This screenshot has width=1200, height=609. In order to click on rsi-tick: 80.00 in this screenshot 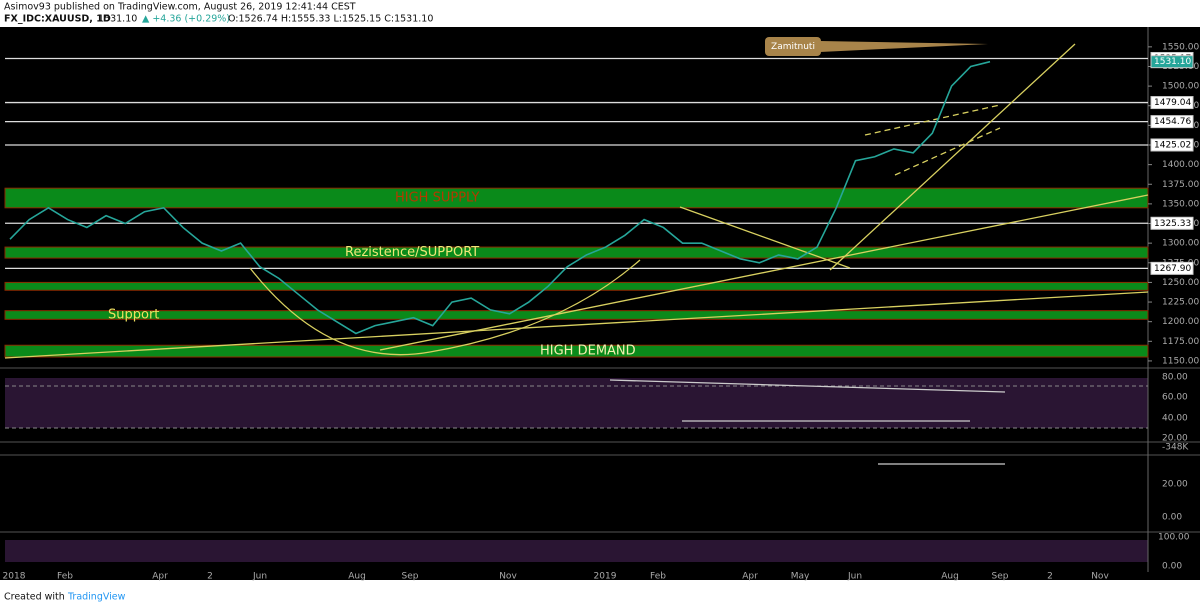, I will do `click(1175, 378)`.